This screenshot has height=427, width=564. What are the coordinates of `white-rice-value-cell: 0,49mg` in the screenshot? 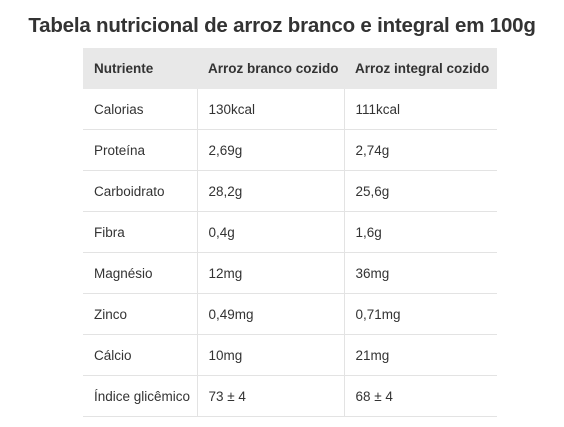 It's located at (270, 314).